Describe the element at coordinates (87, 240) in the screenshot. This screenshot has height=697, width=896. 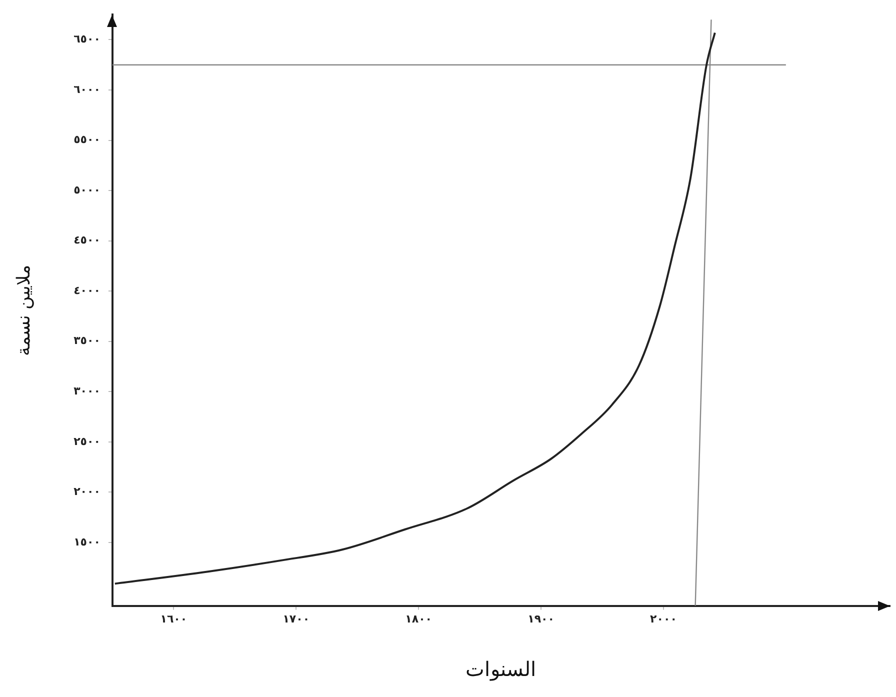
I see `y-tick-label: ٤٥٠٠` at that location.